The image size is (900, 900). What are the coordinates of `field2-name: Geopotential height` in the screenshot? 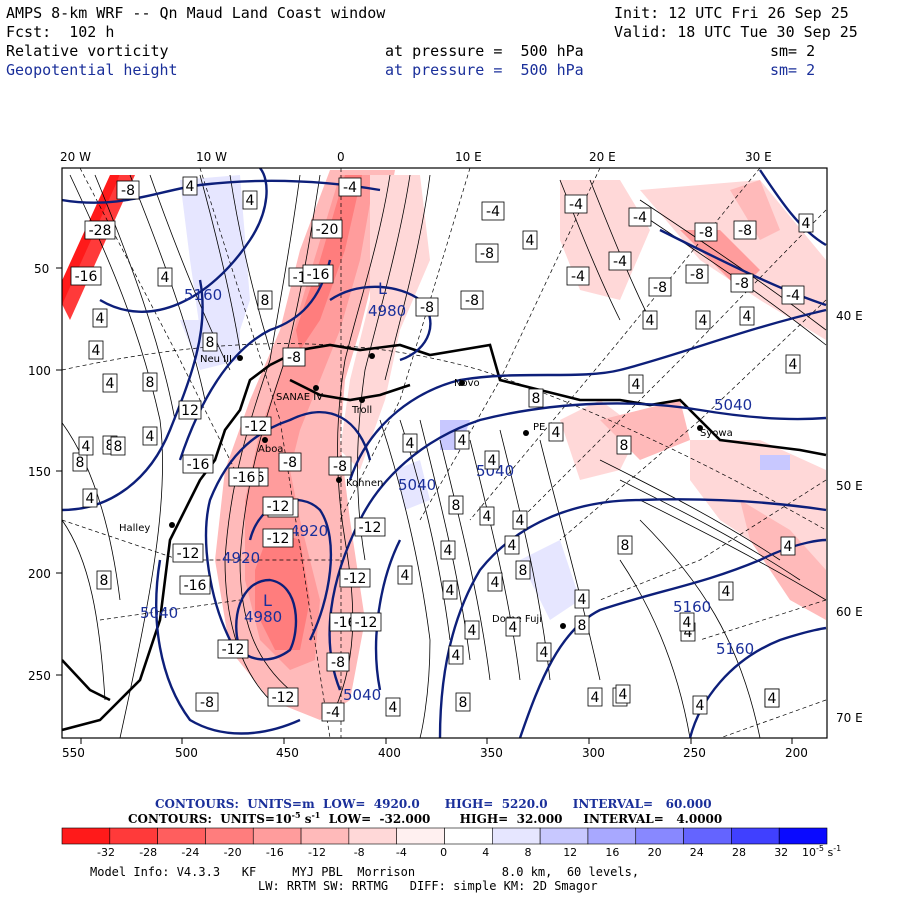 It's located at (92, 70).